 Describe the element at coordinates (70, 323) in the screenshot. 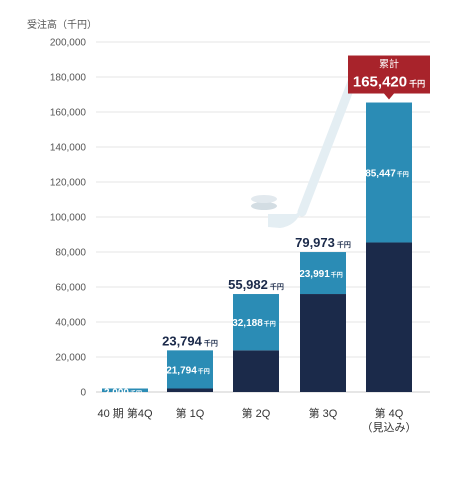

I see `y-tick-label: 40,000` at that location.